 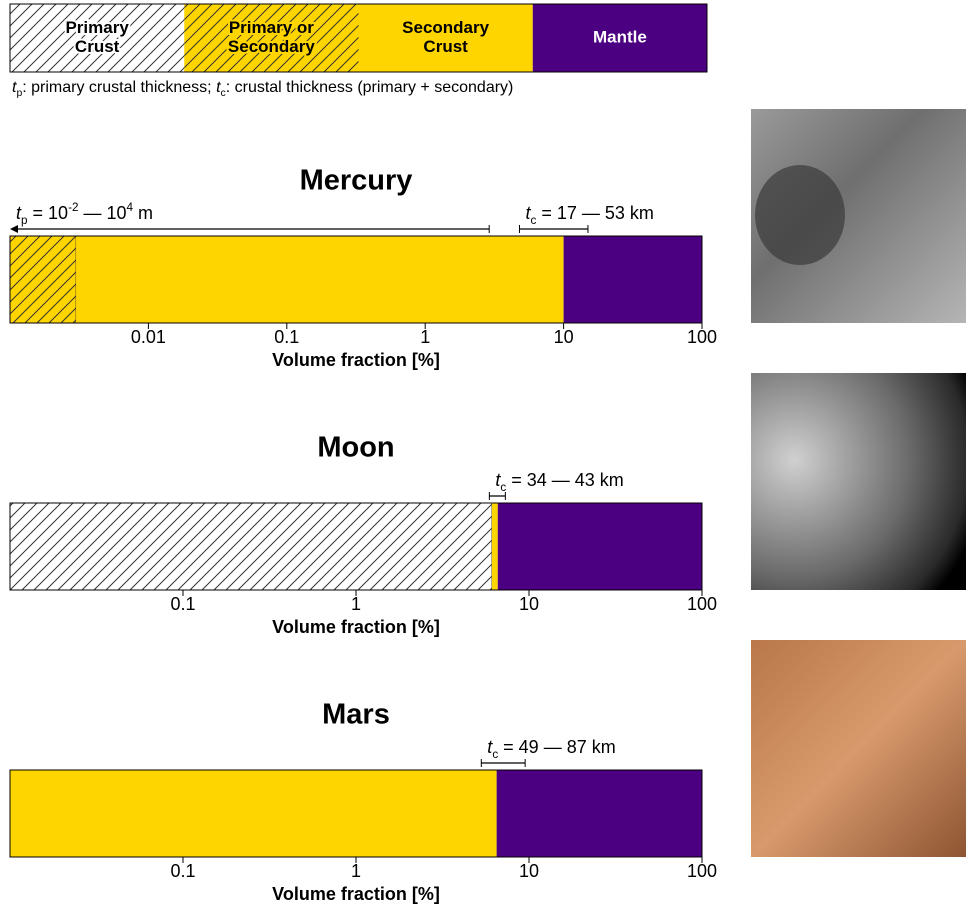 I want to click on legend-label: Mantle, so click(x=620, y=36).